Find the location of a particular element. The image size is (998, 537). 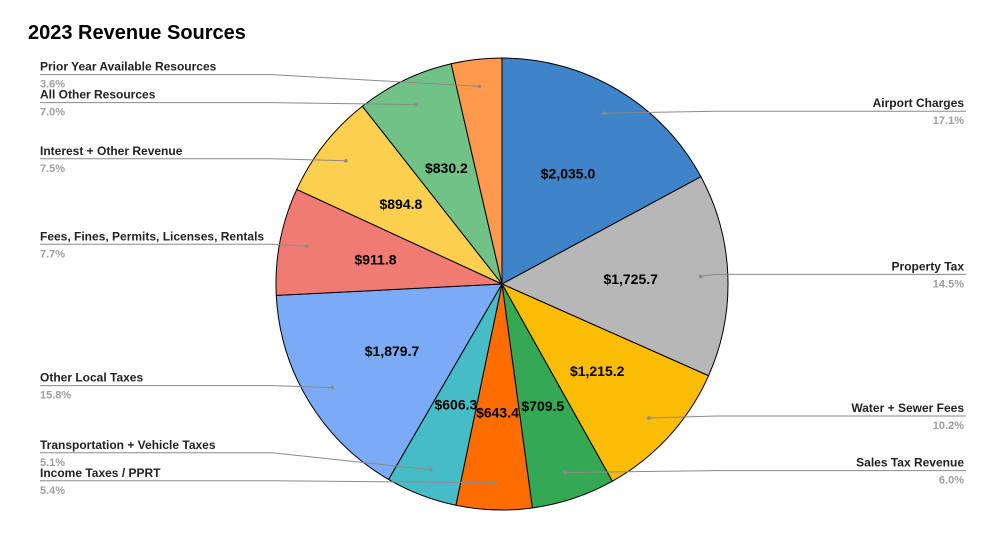

side-label-name-income-taxes-pprt: Income Taxes / PPRT is located at coordinates (100, 473).